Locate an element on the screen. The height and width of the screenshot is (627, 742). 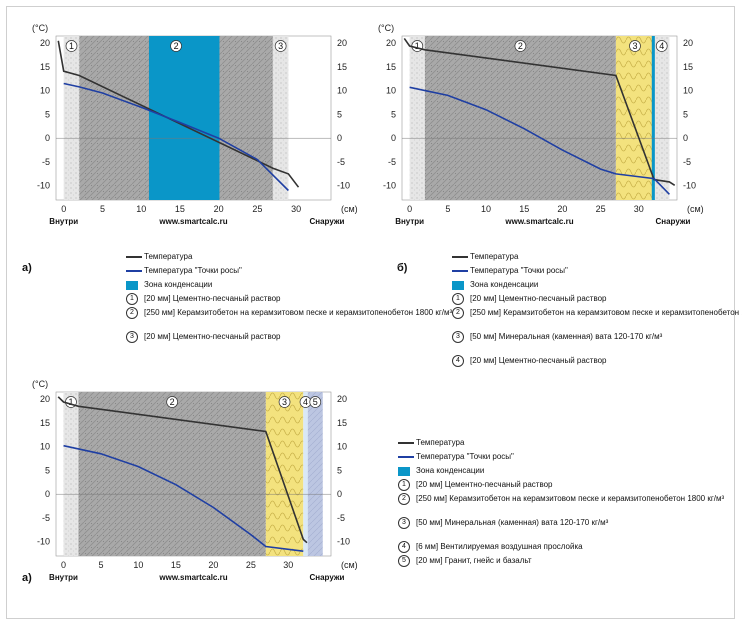
panel-label-b-top: б) is located at coordinates (402, 268).